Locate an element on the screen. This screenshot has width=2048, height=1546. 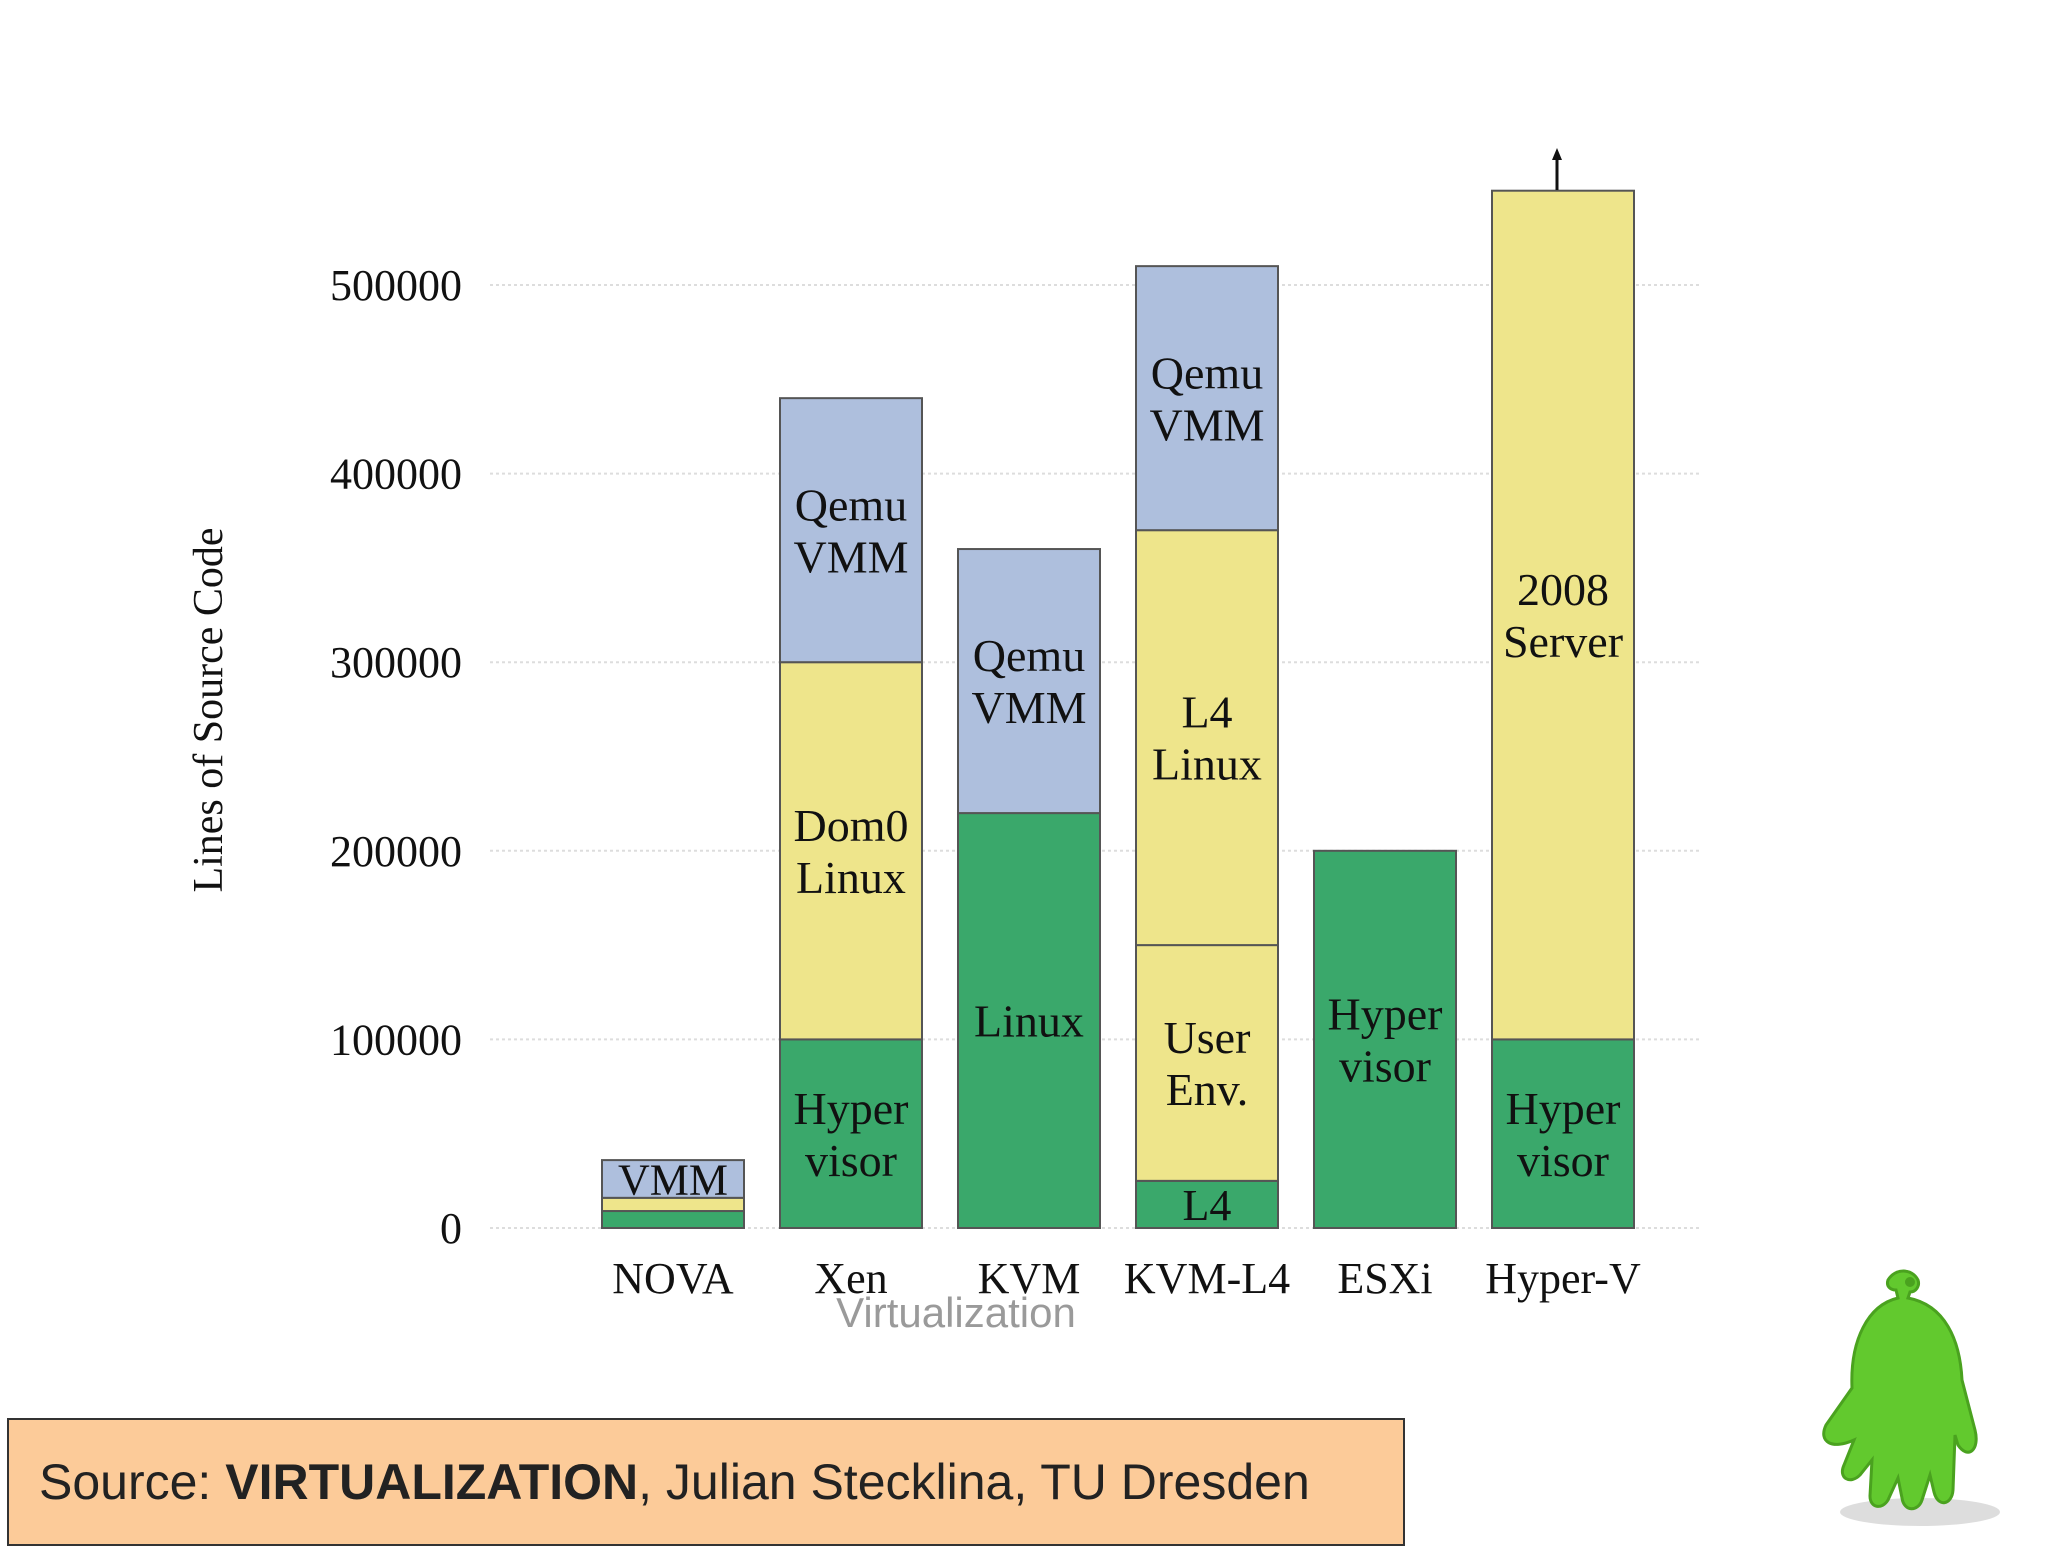
y-tick-label: 500000 is located at coordinates (396, 285).